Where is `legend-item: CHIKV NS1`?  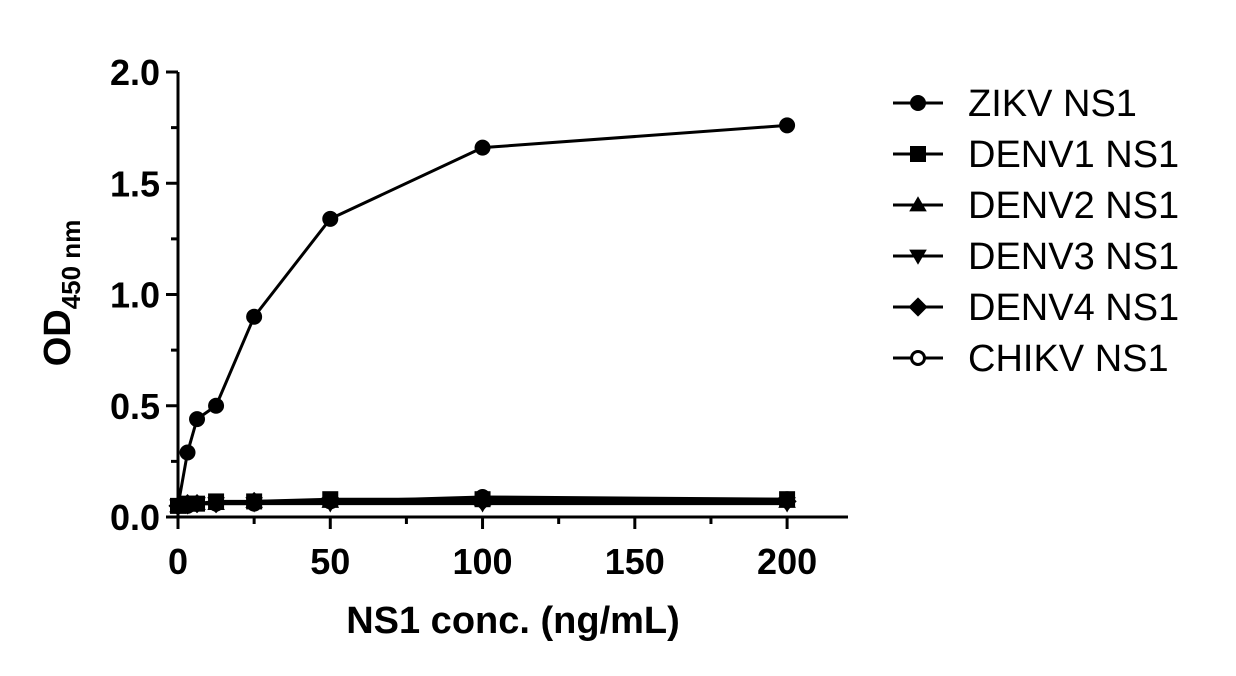
legend-item: CHIKV NS1 is located at coordinates (1031, 359).